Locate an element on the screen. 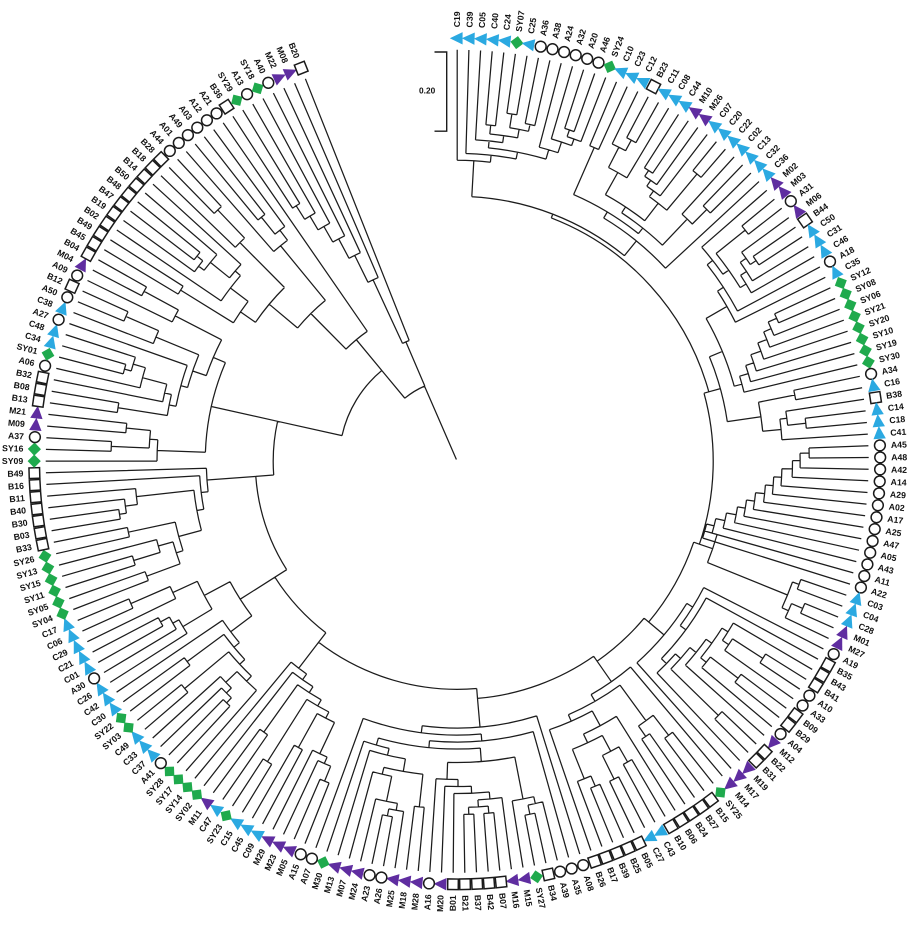 The width and height of the screenshot is (914, 935). svg-text: A20 is located at coordinates (593, 40).